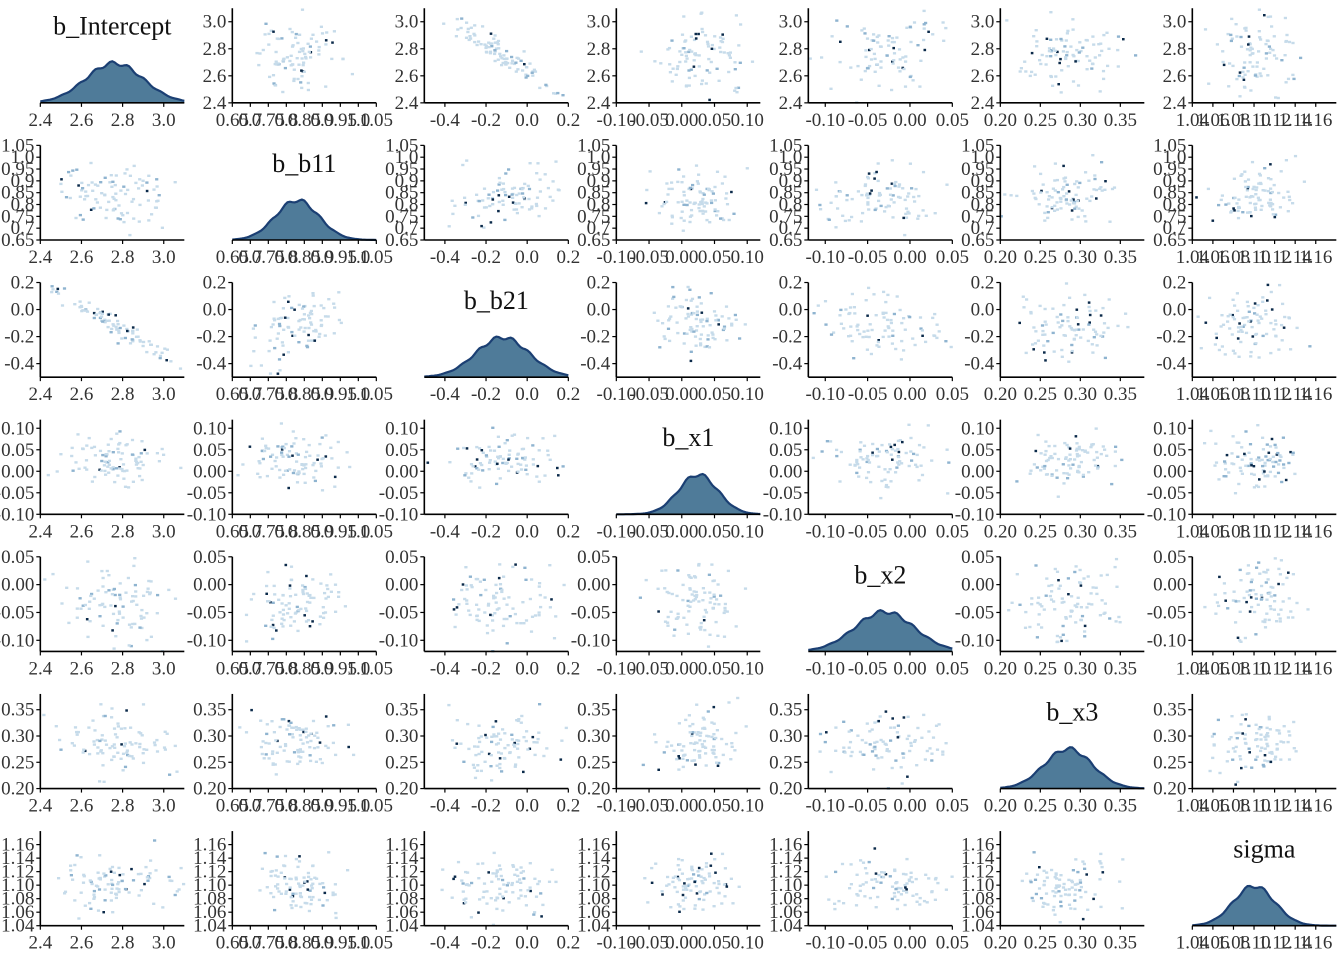 Image resolution: width=1344 pixels, height=960 pixels. I want to click on x-tick-label: 0.05, so click(714, 394).